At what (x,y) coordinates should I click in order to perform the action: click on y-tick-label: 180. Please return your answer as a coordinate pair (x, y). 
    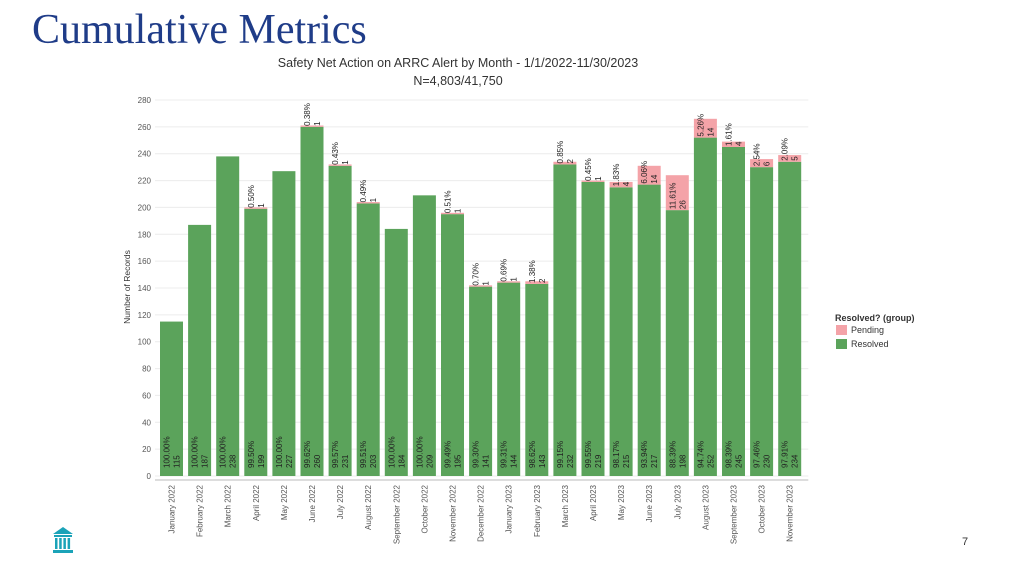
    Looking at the image, I should click on (145, 234).